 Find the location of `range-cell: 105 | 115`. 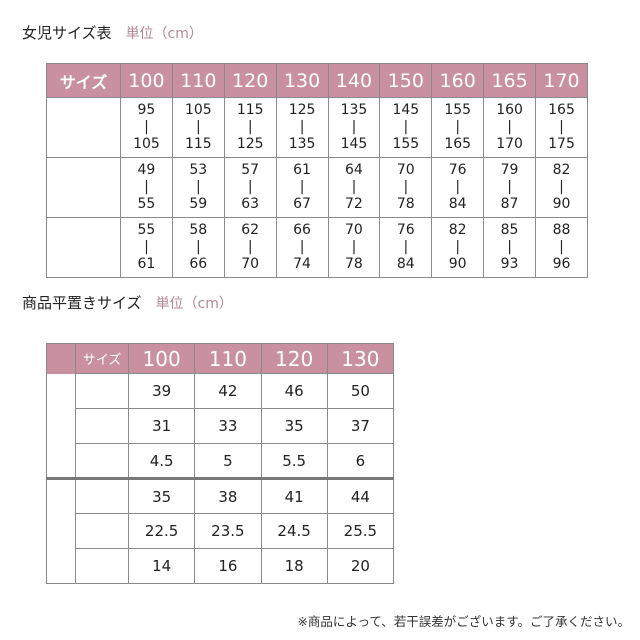

range-cell: 105 | 115 is located at coordinates (198, 127).